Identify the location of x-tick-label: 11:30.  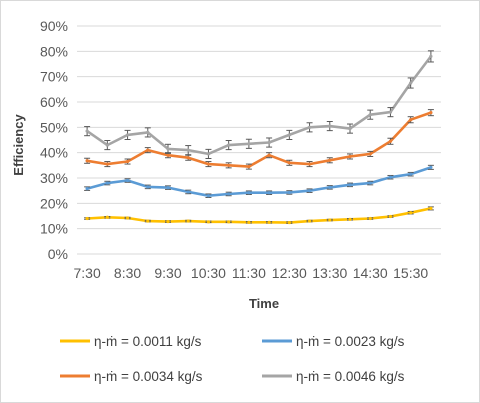
(249, 273).